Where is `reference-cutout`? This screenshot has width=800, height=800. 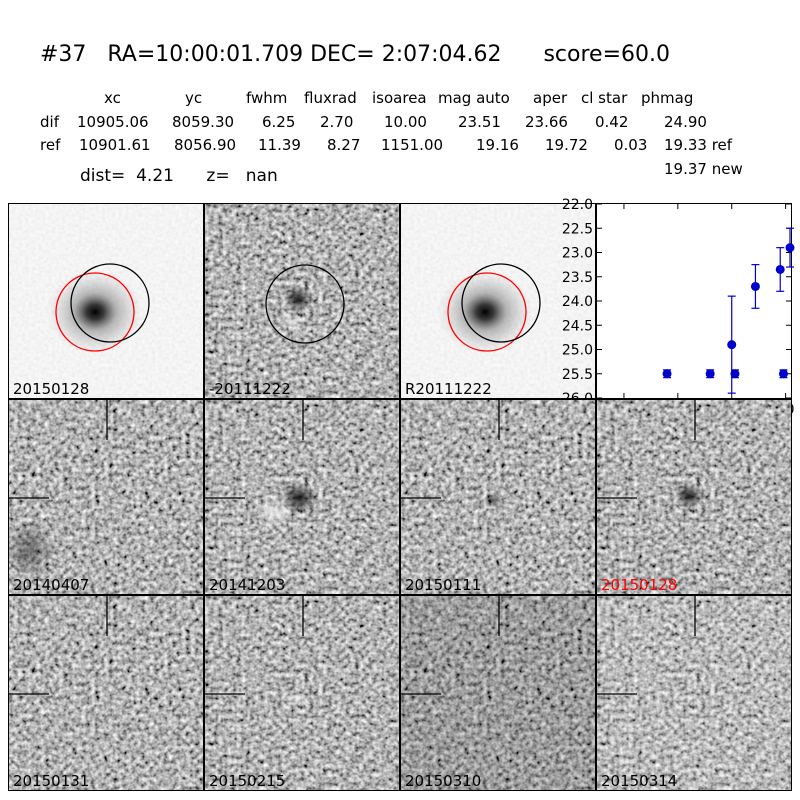 reference-cutout is located at coordinates (498, 301).